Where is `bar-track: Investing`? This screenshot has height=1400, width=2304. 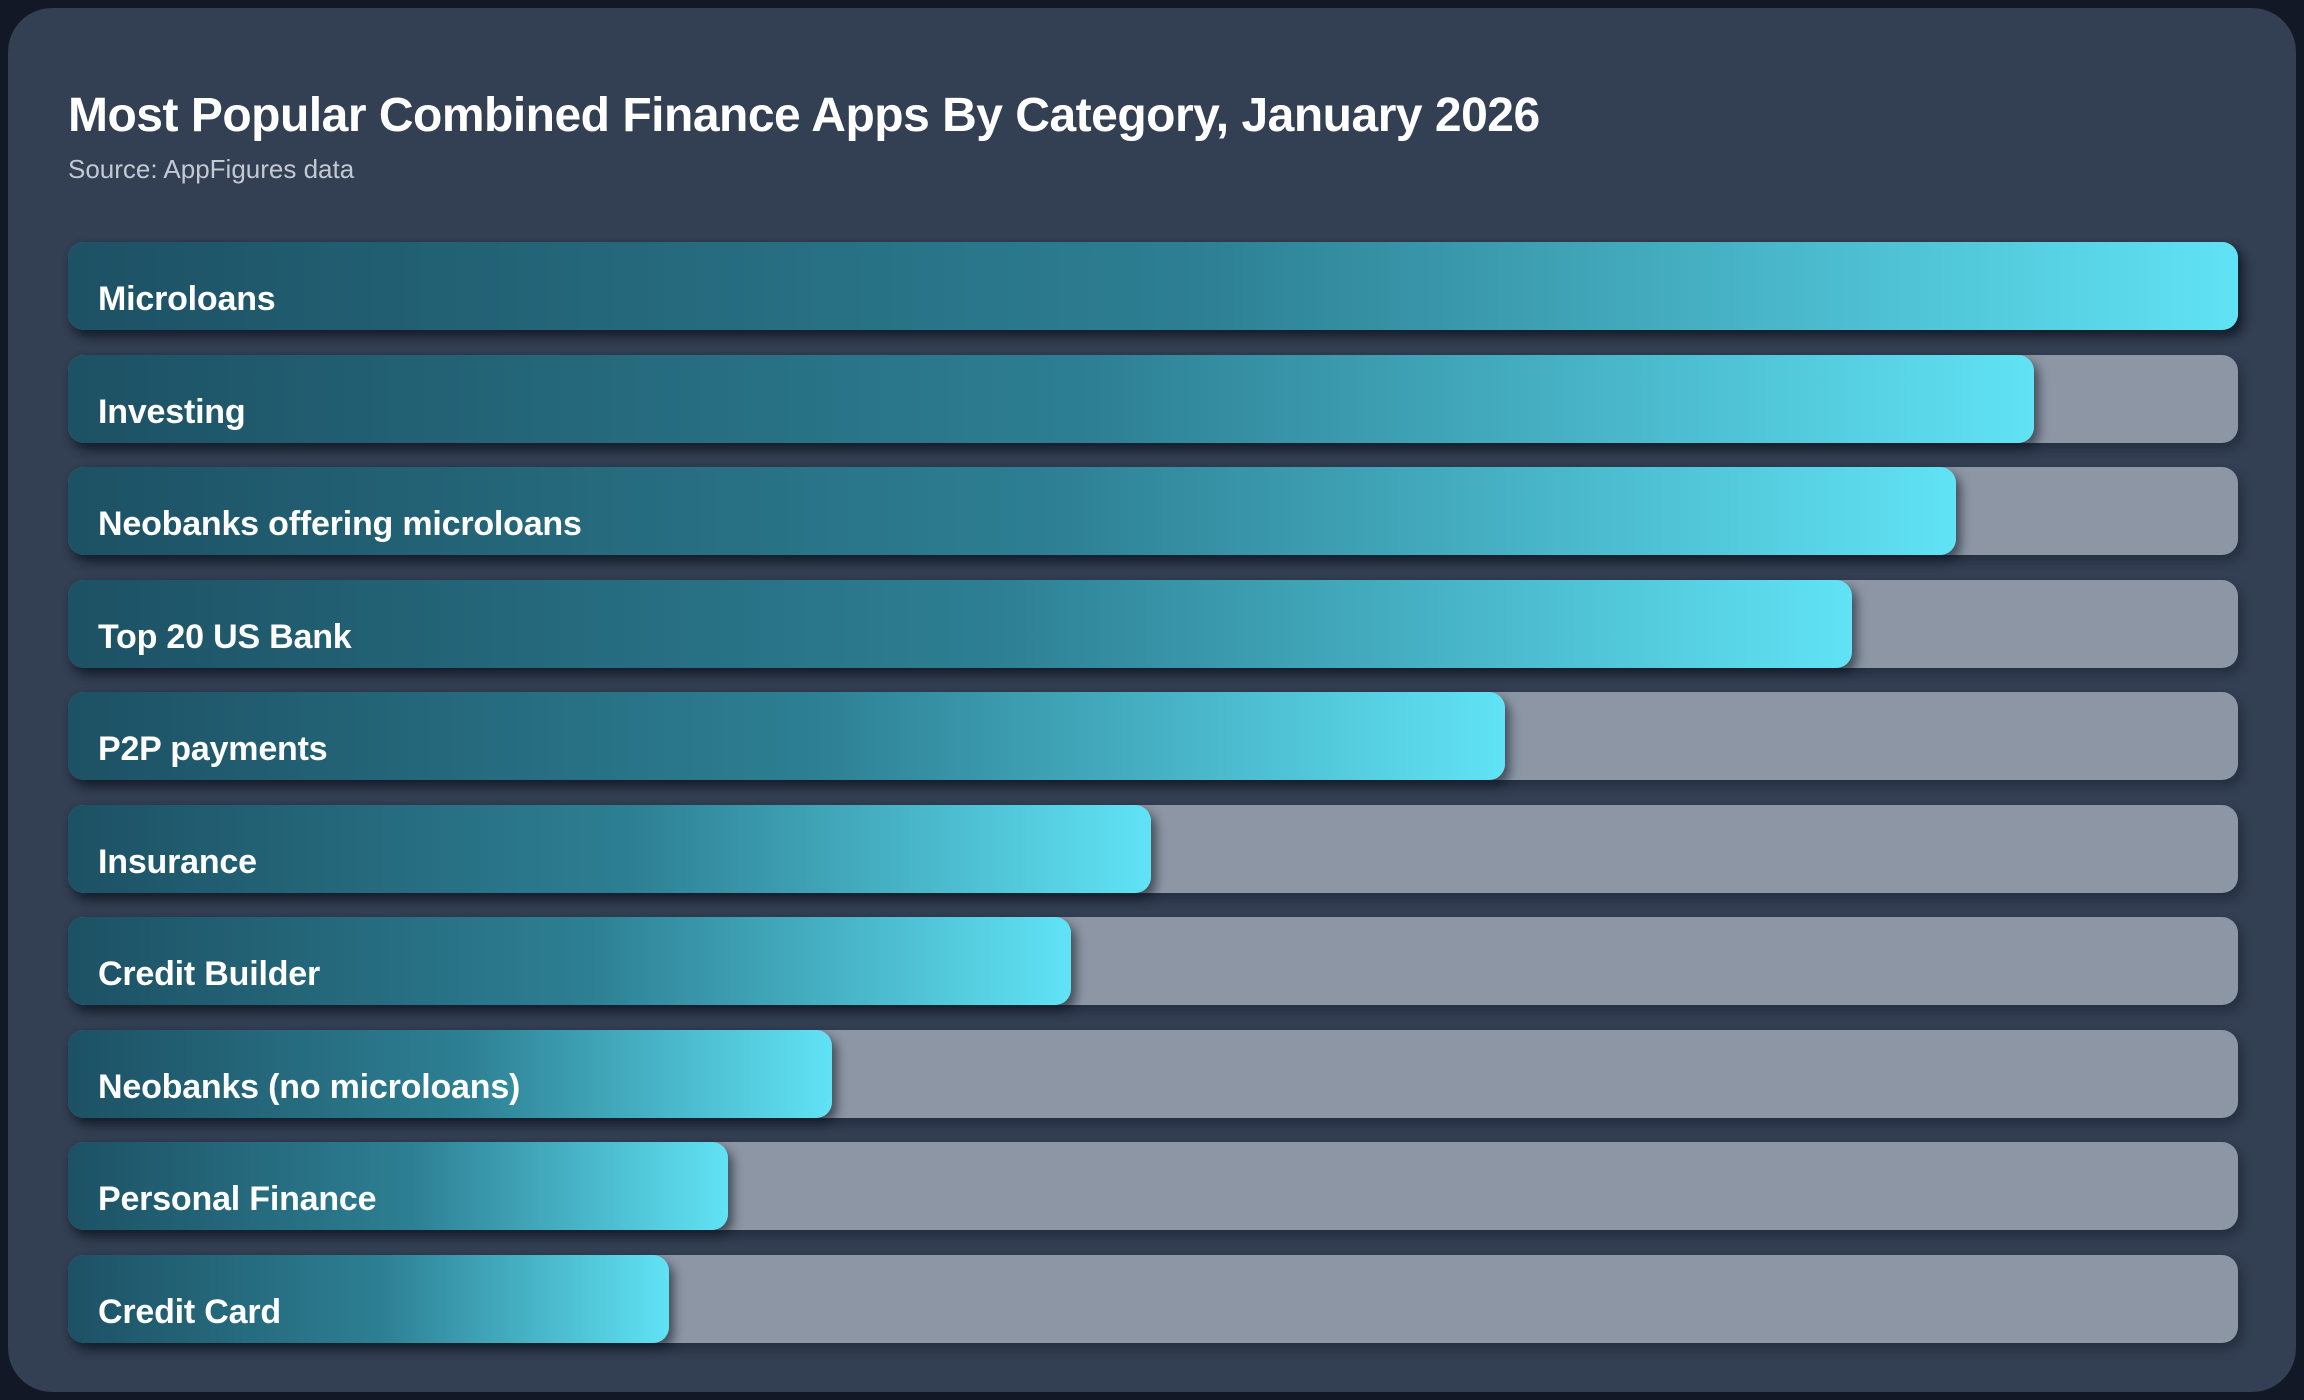 bar-track: Investing is located at coordinates (1153, 398).